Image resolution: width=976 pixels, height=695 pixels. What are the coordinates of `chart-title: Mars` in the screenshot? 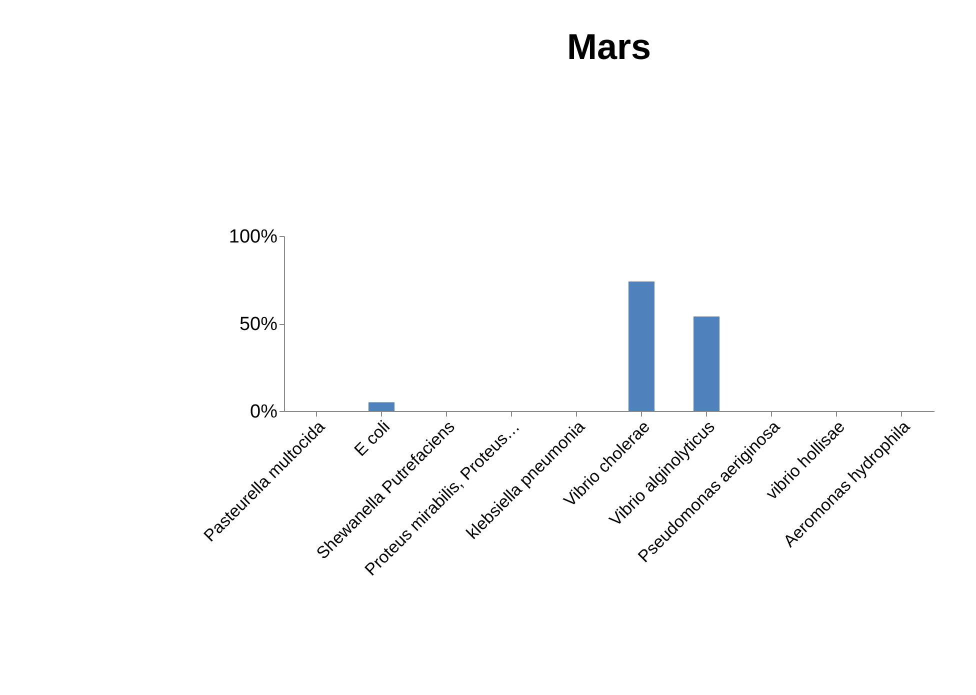 It's located at (609, 46).